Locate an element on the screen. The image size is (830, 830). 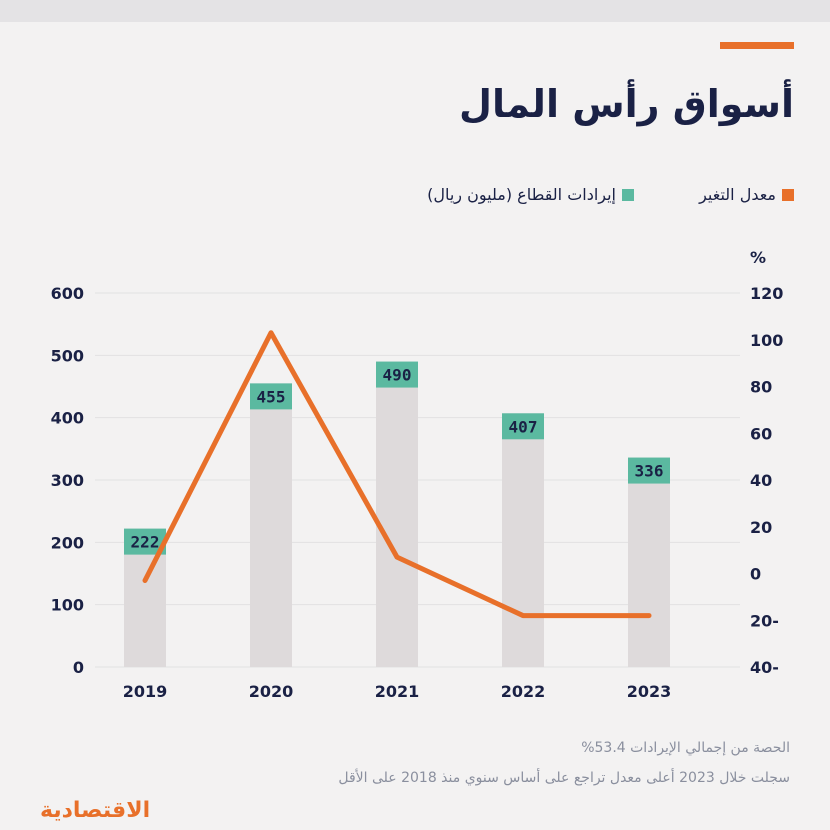
legend-swatch-teal is located at coordinates (628, 194).